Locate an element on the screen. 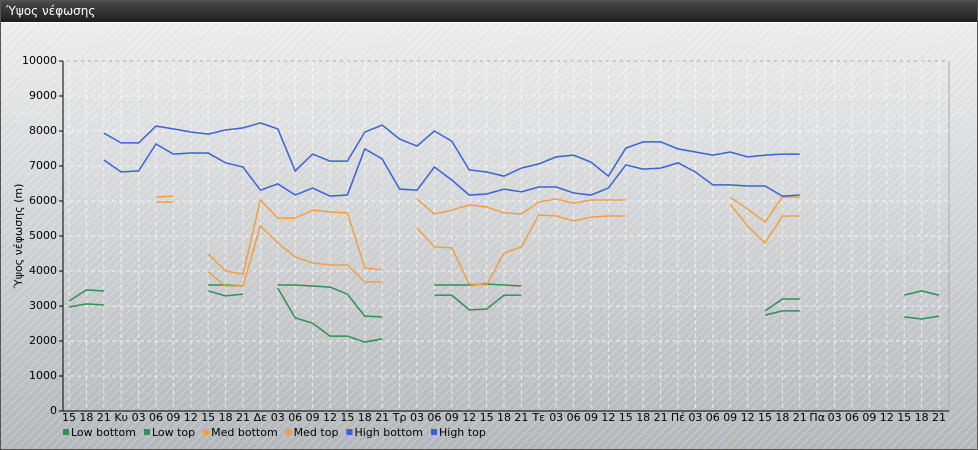 The height and width of the screenshot is (450, 978). y-tick-label: 4000 is located at coordinates (43, 270).